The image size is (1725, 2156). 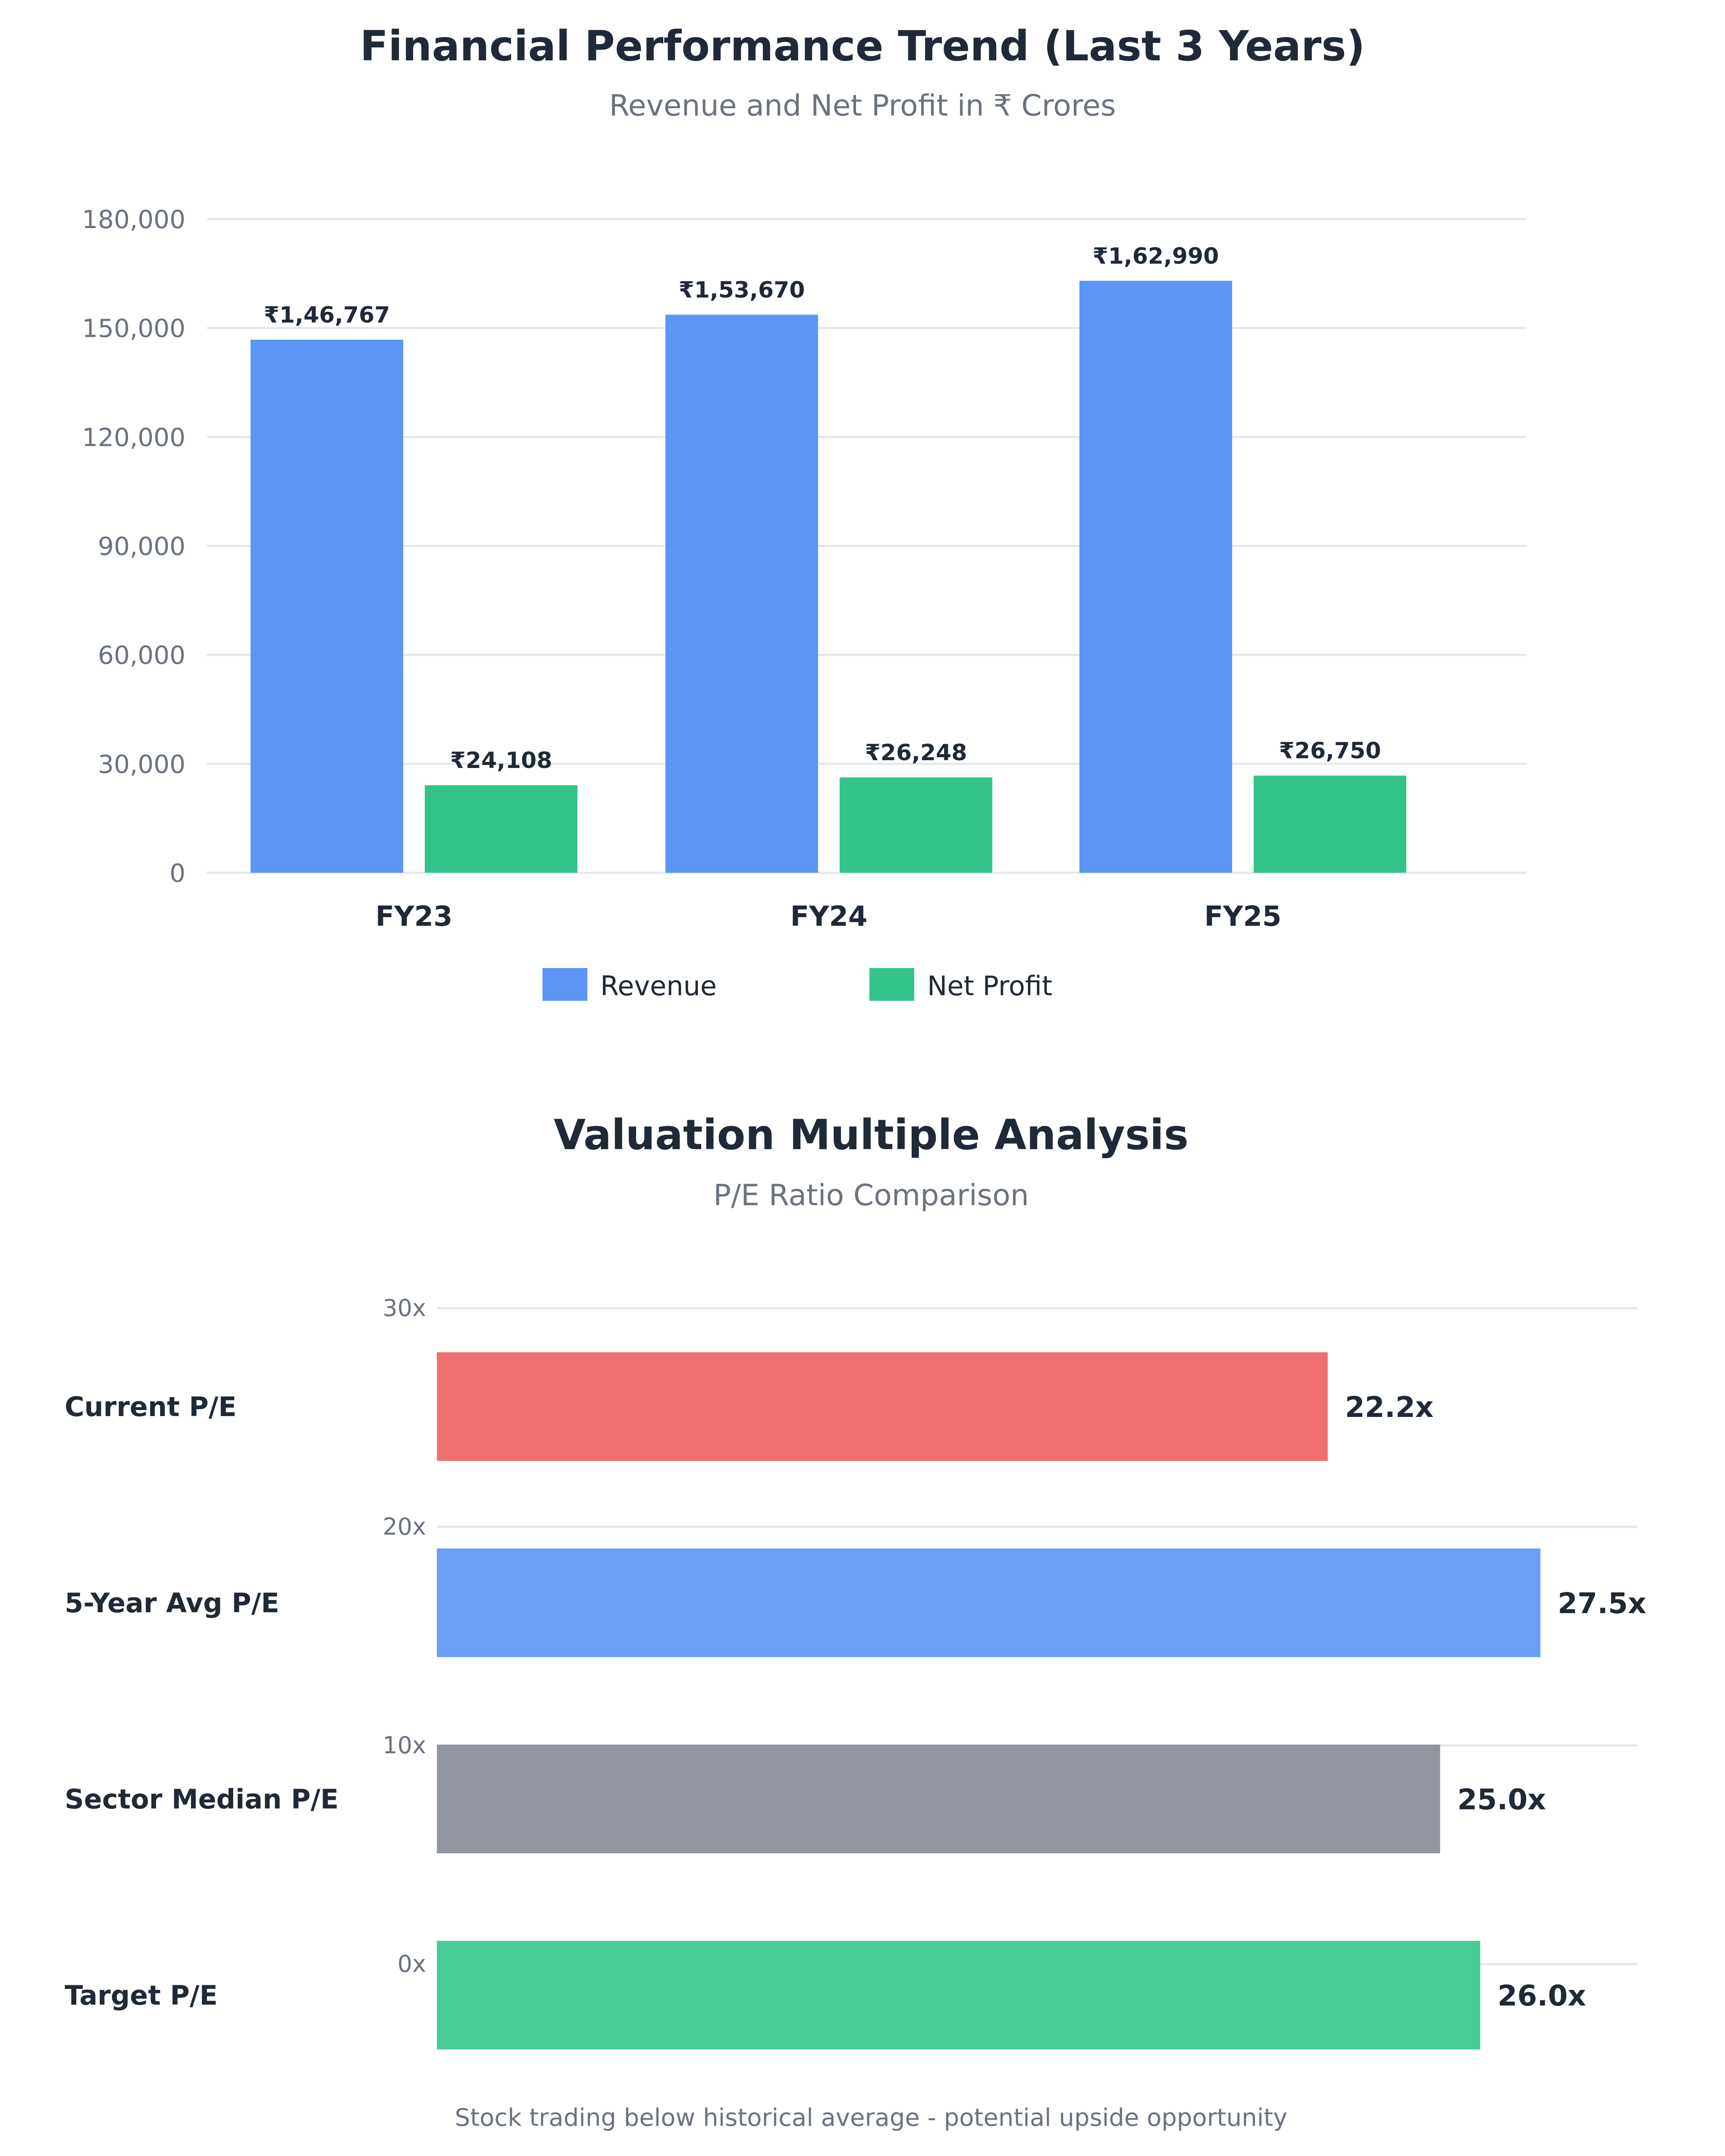 What do you see at coordinates (141, 1995) in the screenshot?
I see `category-label-target-p-e: Target P/E` at bounding box center [141, 1995].